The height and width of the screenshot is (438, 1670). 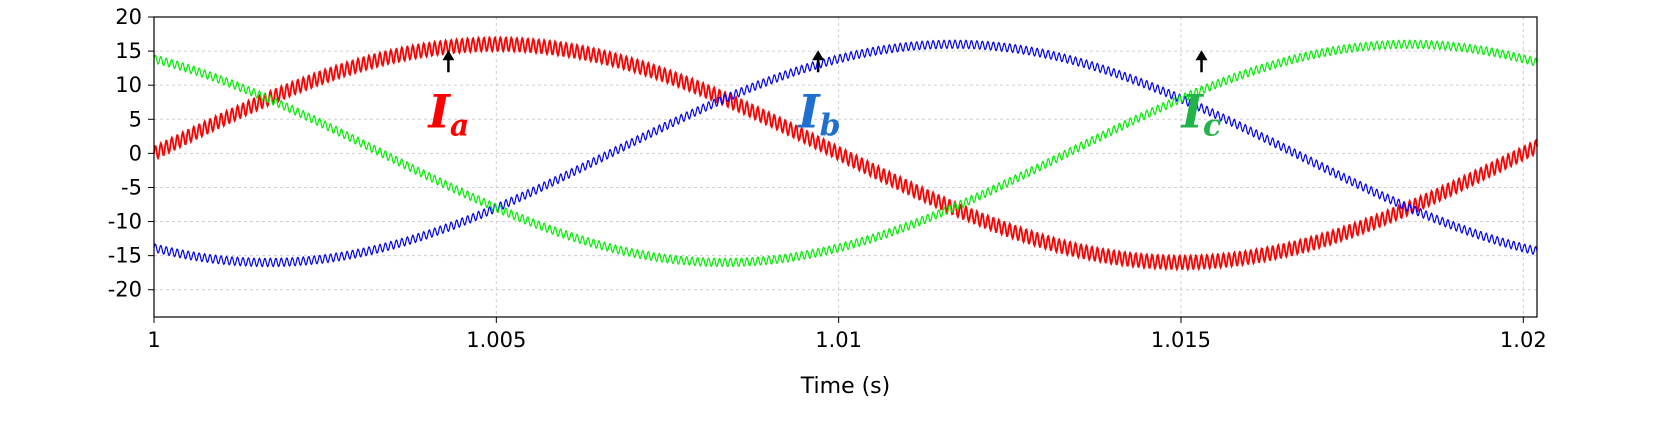 What do you see at coordinates (153, 340) in the screenshot?
I see `x-tick-label: 1` at bounding box center [153, 340].